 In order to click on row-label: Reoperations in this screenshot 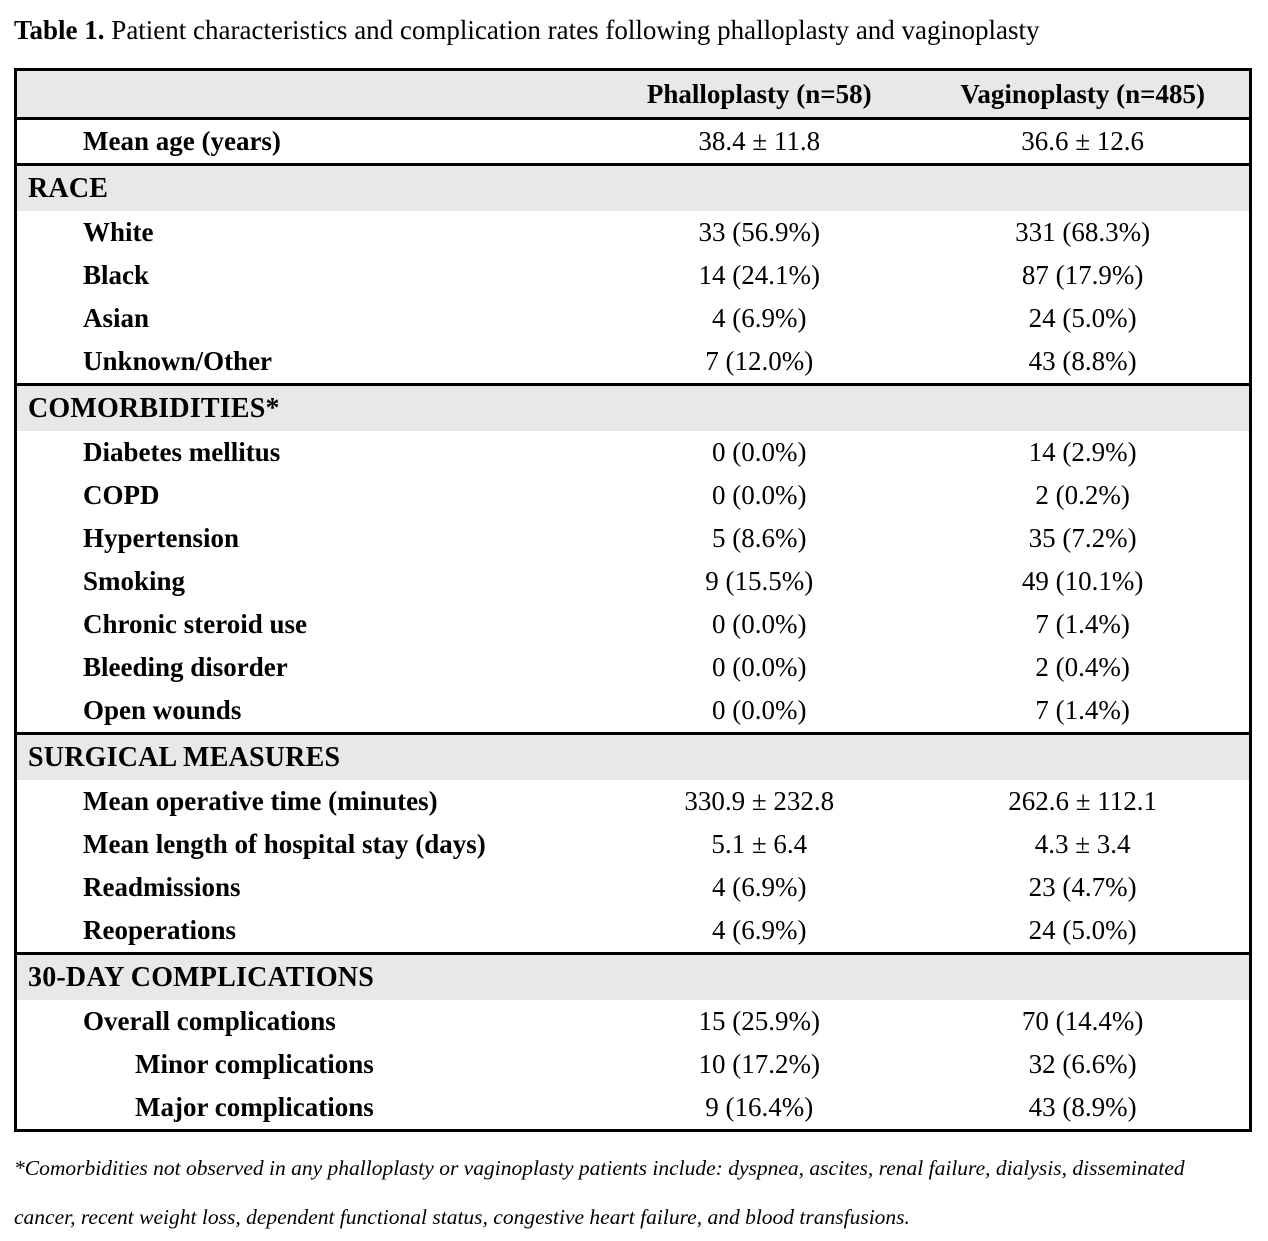, I will do `click(159, 930)`.